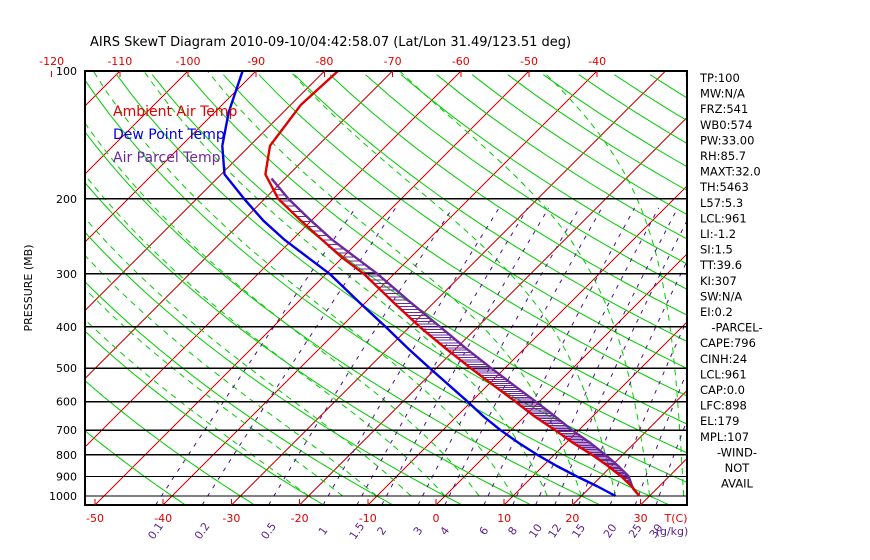  What do you see at coordinates (324, 61) in the screenshot?
I see `top-temp-tick-label: -80` at bounding box center [324, 61].